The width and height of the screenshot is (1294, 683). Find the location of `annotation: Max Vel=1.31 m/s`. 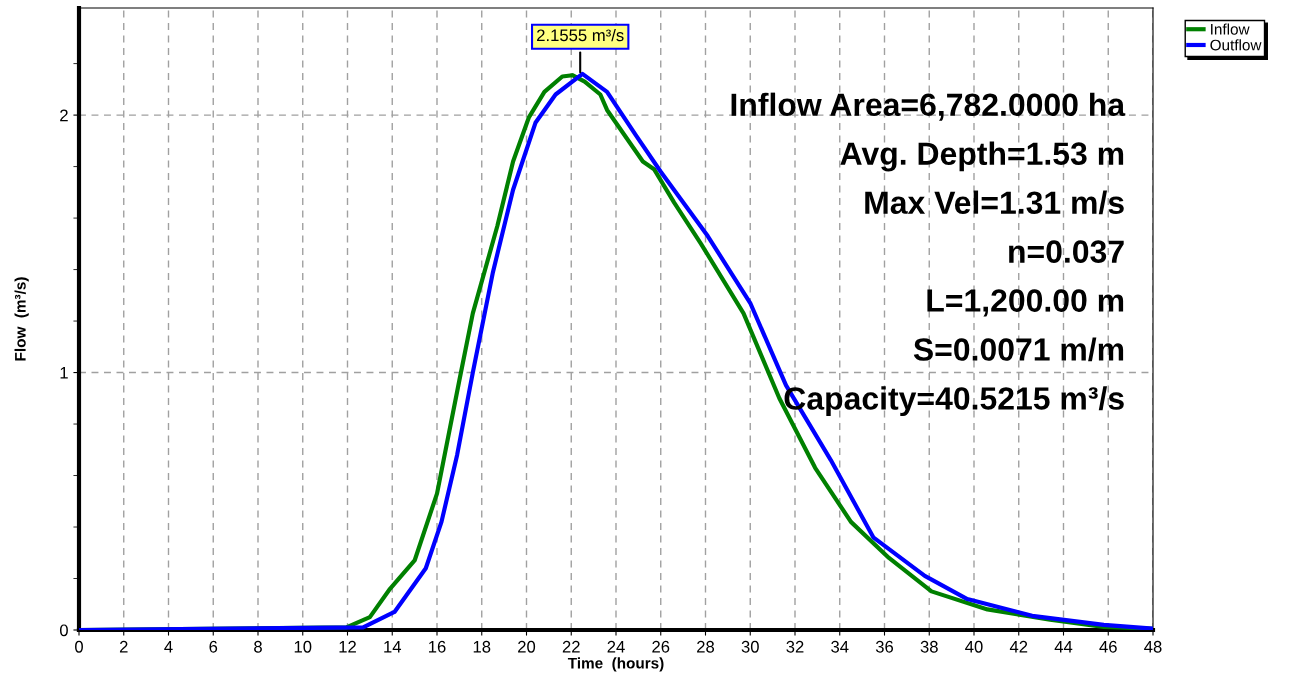

annotation: Max Vel=1.31 m/s is located at coordinates (994, 202).